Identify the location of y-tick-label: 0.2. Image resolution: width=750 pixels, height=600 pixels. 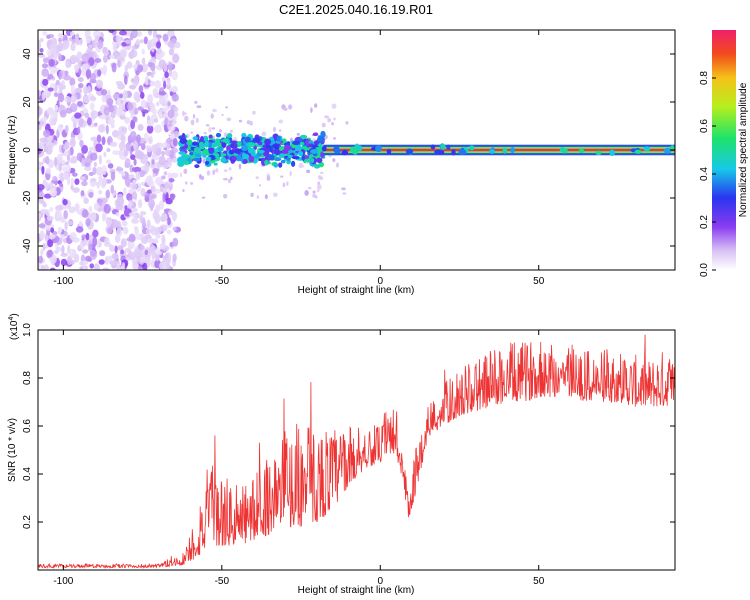
(27, 522).